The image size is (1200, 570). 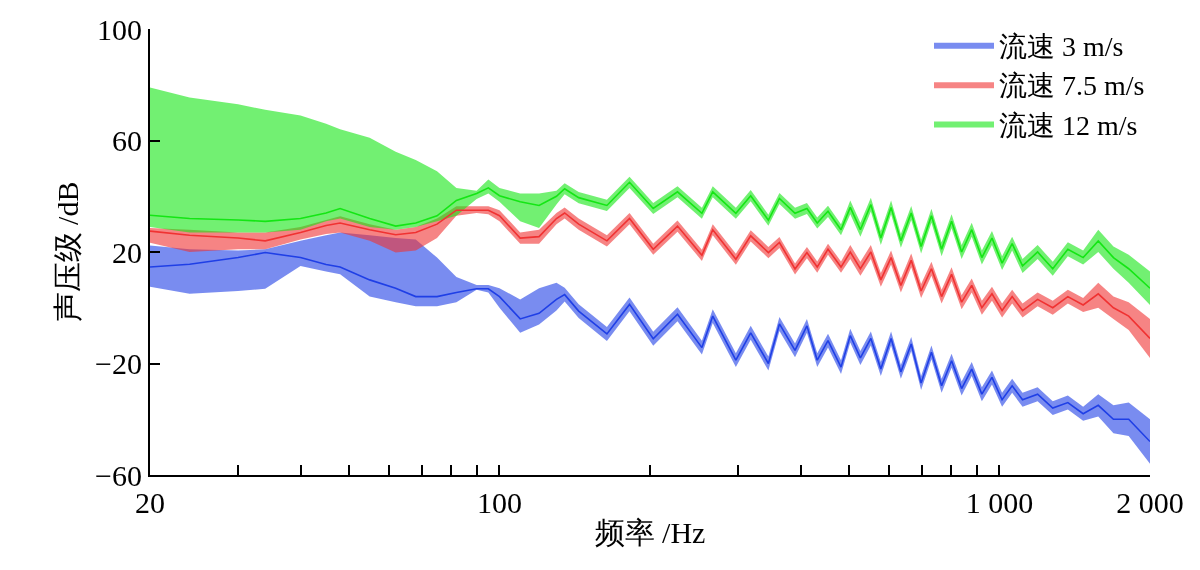 I want to click on y-tick-label: 100, so click(x=119, y=29).